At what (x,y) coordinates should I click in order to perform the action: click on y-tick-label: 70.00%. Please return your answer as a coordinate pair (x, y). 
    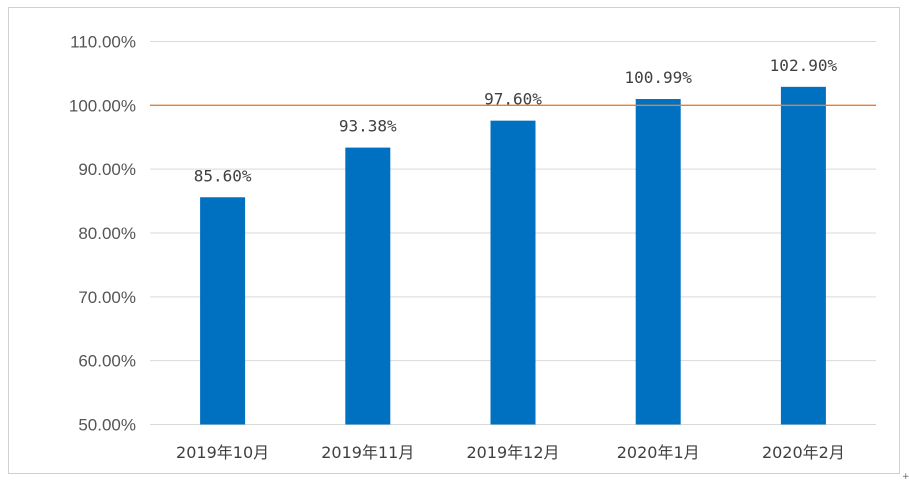
    Looking at the image, I should click on (107, 297).